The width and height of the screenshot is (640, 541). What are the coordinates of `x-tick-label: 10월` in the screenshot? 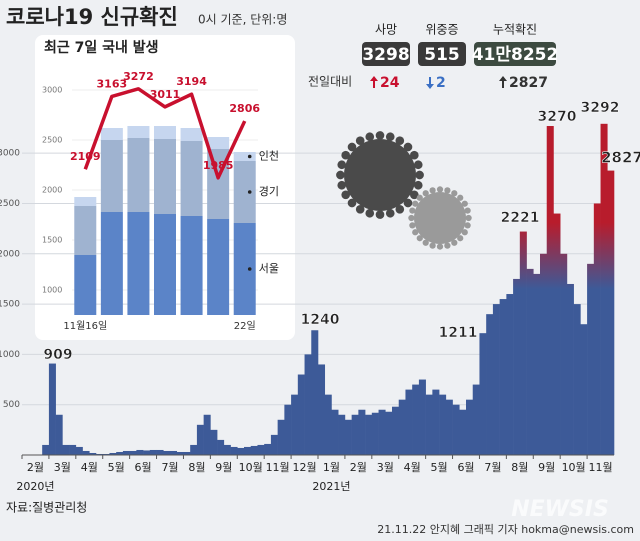 It's located at (251, 467).